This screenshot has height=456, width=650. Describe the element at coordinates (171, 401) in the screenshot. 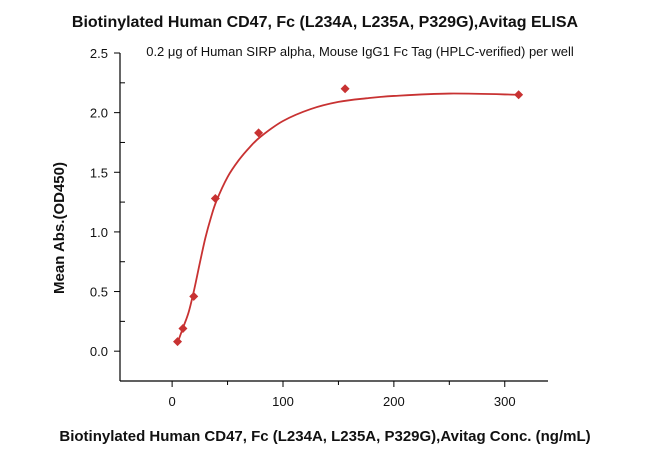

I see `x-tick-label: 0` at that location.